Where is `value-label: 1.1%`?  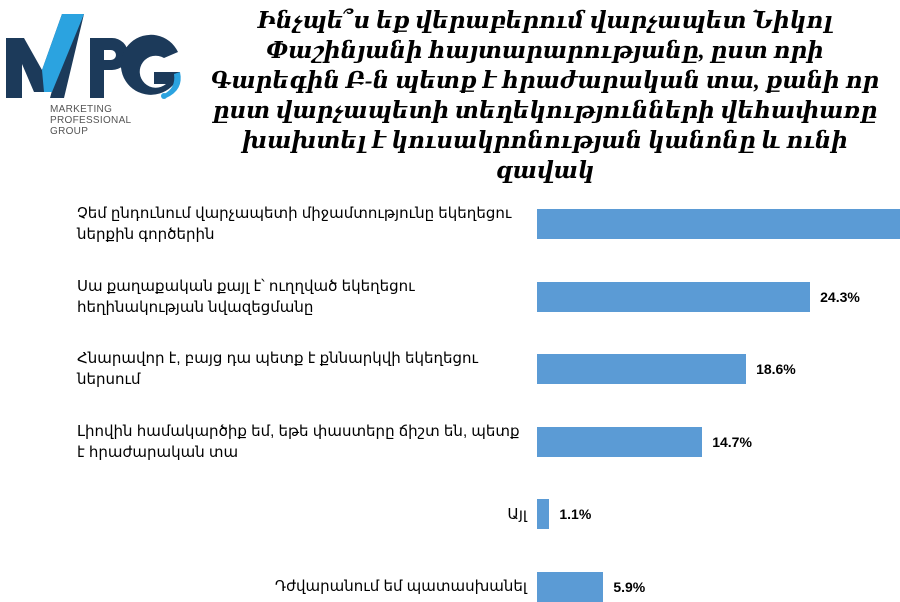 value-label: 1.1% is located at coordinates (575, 514).